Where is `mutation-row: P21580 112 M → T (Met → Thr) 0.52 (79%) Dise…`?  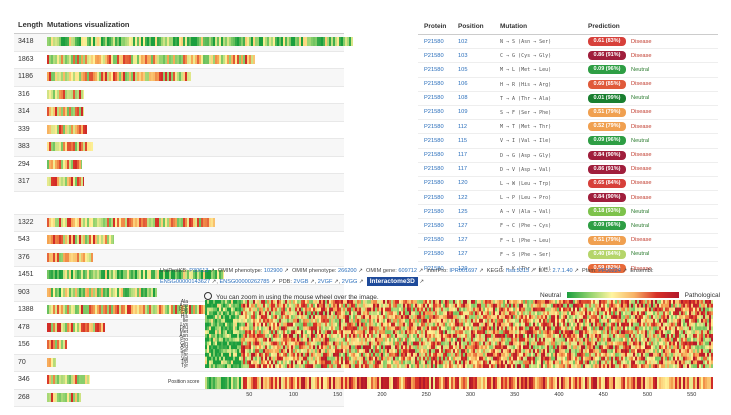 mutation-row: P21580 112 M → T (Met → Thr) 0.52 (79%) Dise… is located at coordinates (568, 127).